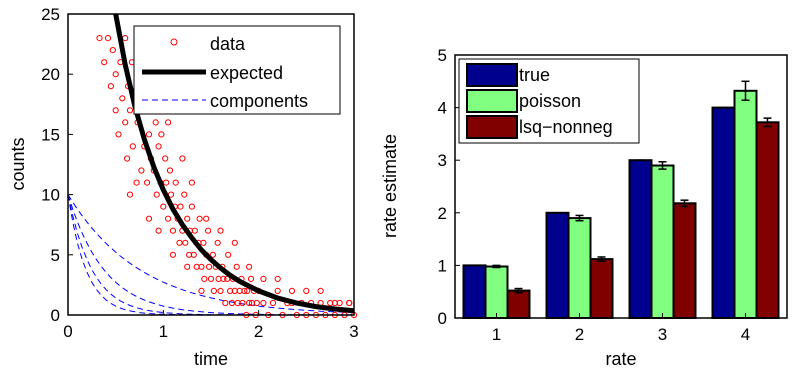 The image size is (804, 371). What do you see at coordinates (534, 75) in the screenshot?
I see `legend-true-label: true` at bounding box center [534, 75].